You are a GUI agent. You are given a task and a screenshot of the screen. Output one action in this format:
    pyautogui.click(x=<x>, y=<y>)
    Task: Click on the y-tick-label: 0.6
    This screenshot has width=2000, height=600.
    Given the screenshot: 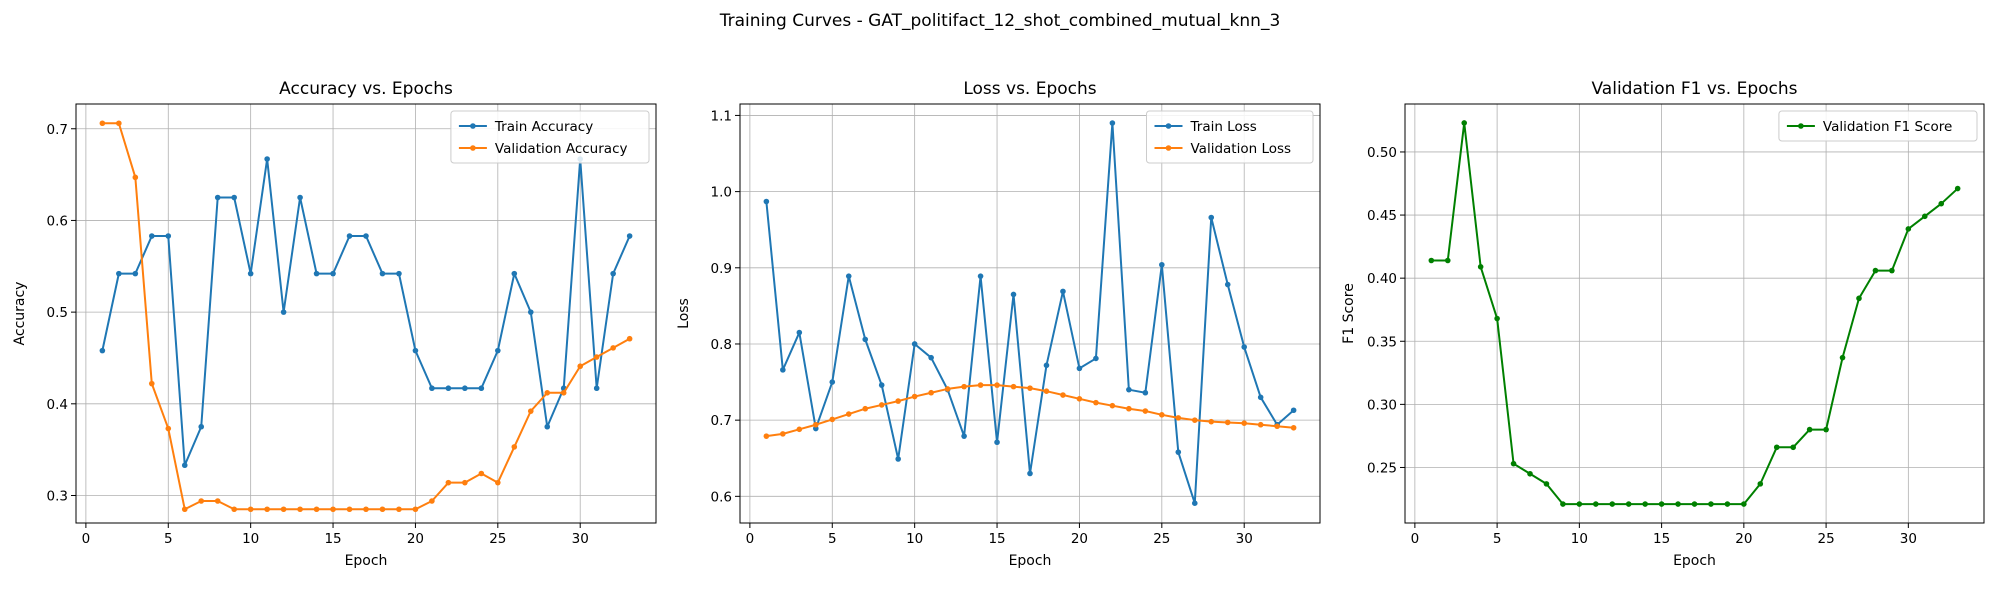 What is the action you would take?
    pyautogui.click(x=721, y=497)
    